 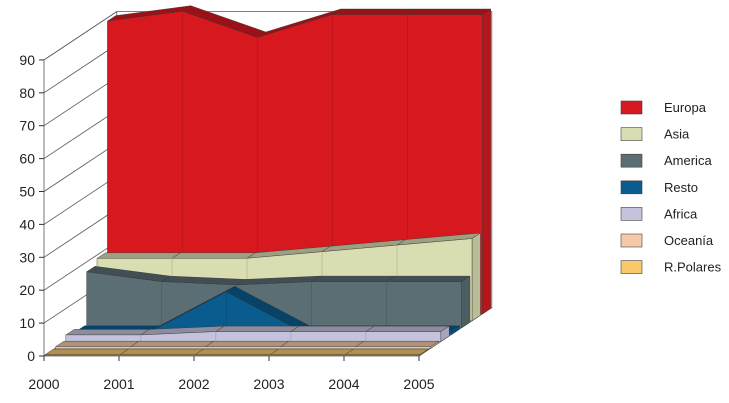 What do you see at coordinates (27, 257) in the screenshot?
I see `y-tick-label: 30` at bounding box center [27, 257].